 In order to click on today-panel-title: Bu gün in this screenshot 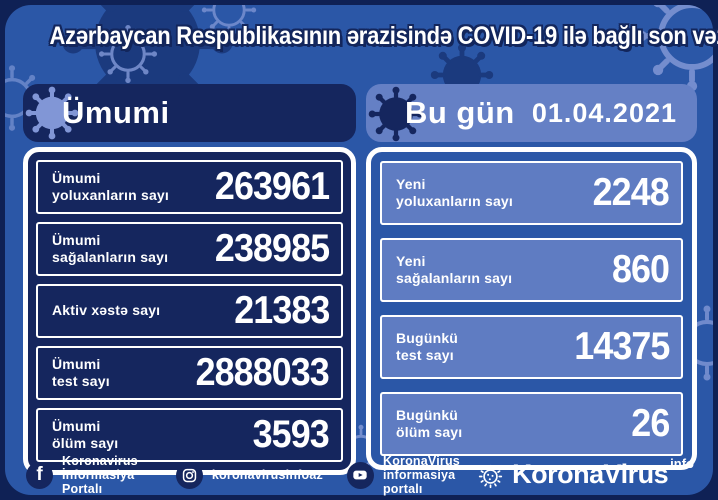, I will do `click(460, 112)`.